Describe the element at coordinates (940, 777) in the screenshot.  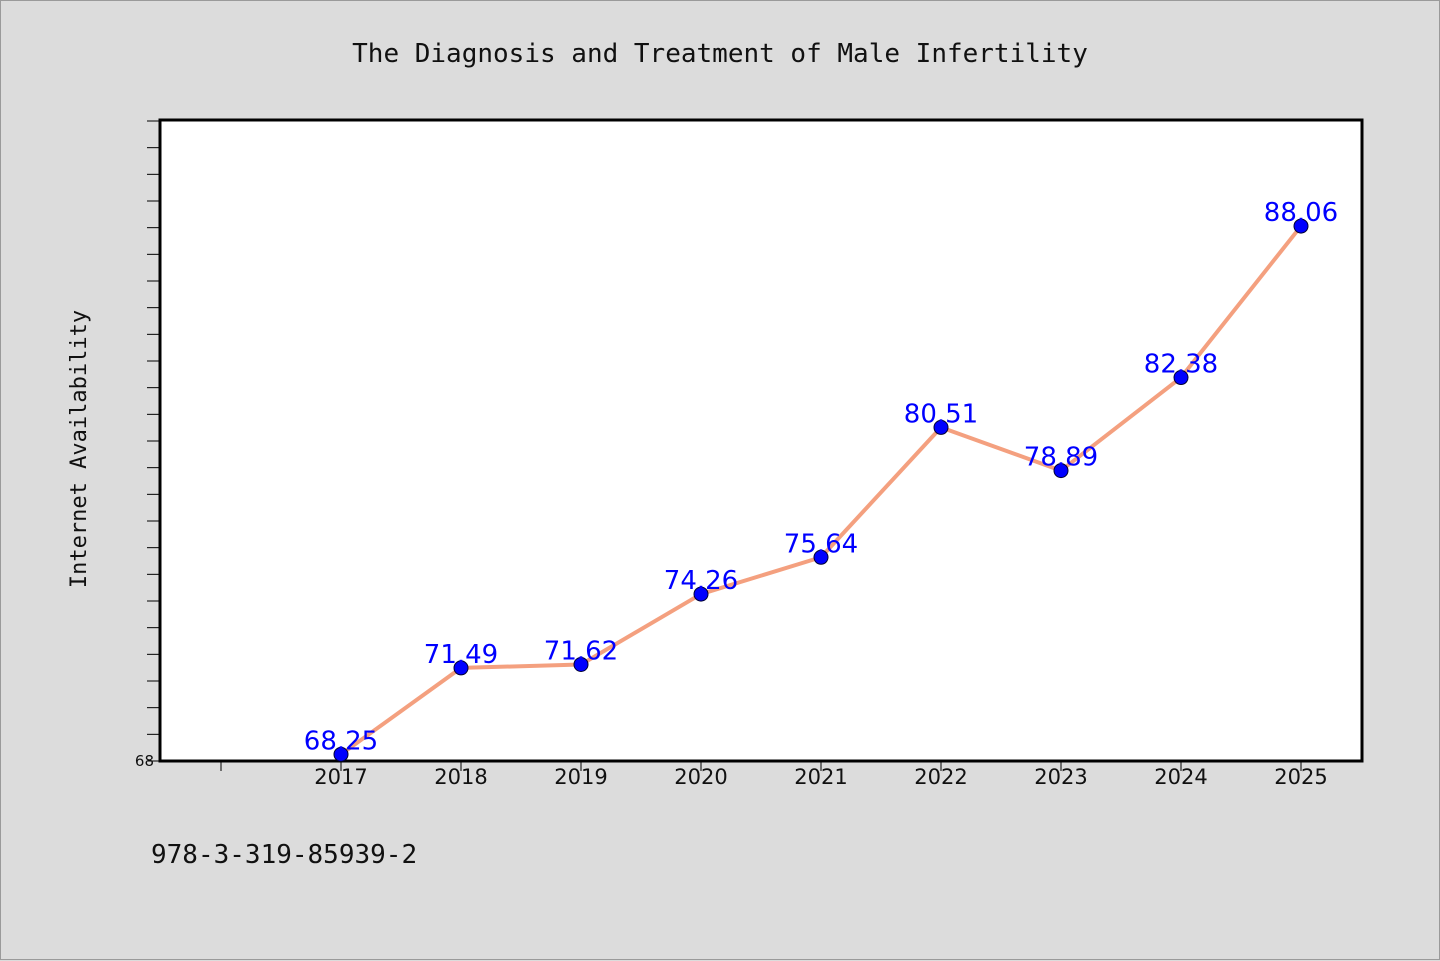
I see `x-tick-label: 2022` at that location.